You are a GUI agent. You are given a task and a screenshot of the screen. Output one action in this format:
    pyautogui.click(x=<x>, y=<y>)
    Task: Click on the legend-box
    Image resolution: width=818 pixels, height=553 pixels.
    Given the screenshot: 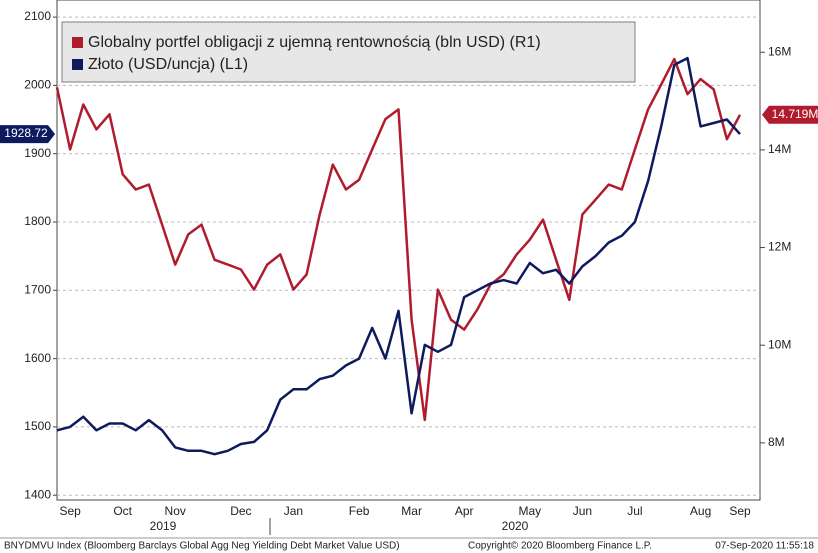 What is the action you would take?
    pyautogui.click(x=348, y=52)
    